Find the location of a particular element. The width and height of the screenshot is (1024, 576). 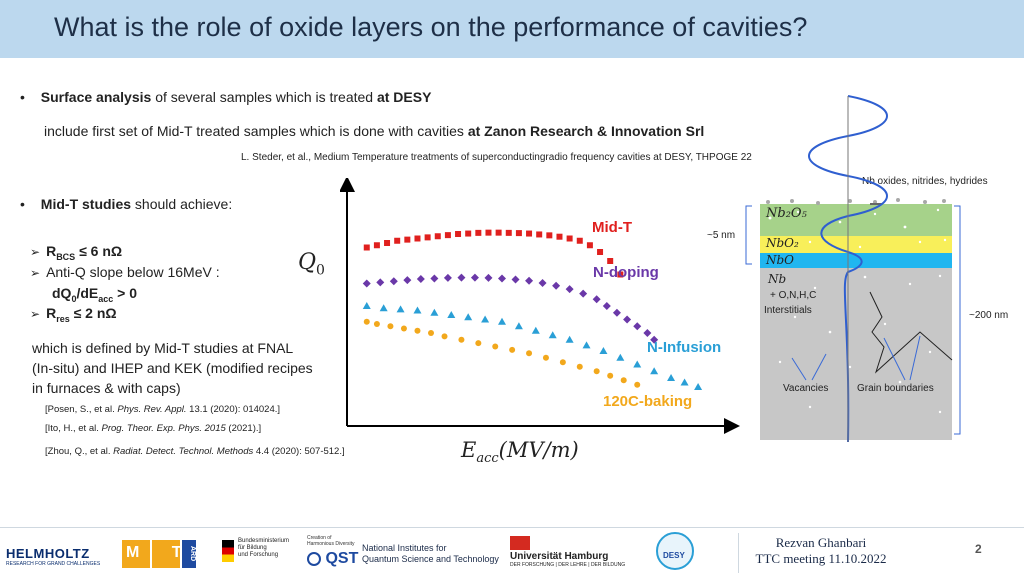

nb-label: Nb is located at coordinates (777, 279).